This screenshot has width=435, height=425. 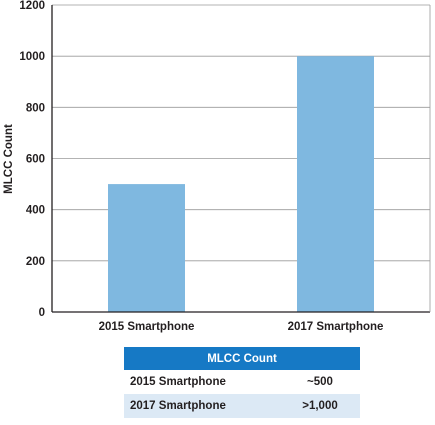 I want to click on y-tick-labels: 0 200 400 600 800 1000 1200, so click(x=32, y=159).